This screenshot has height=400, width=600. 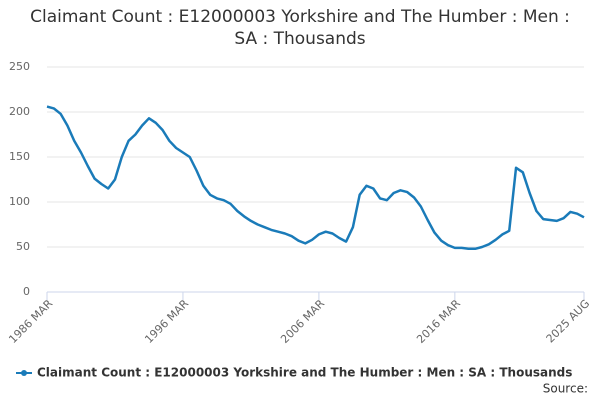 What do you see at coordinates (26, 291) in the screenshot?
I see `y-tick-label: 0` at bounding box center [26, 291].